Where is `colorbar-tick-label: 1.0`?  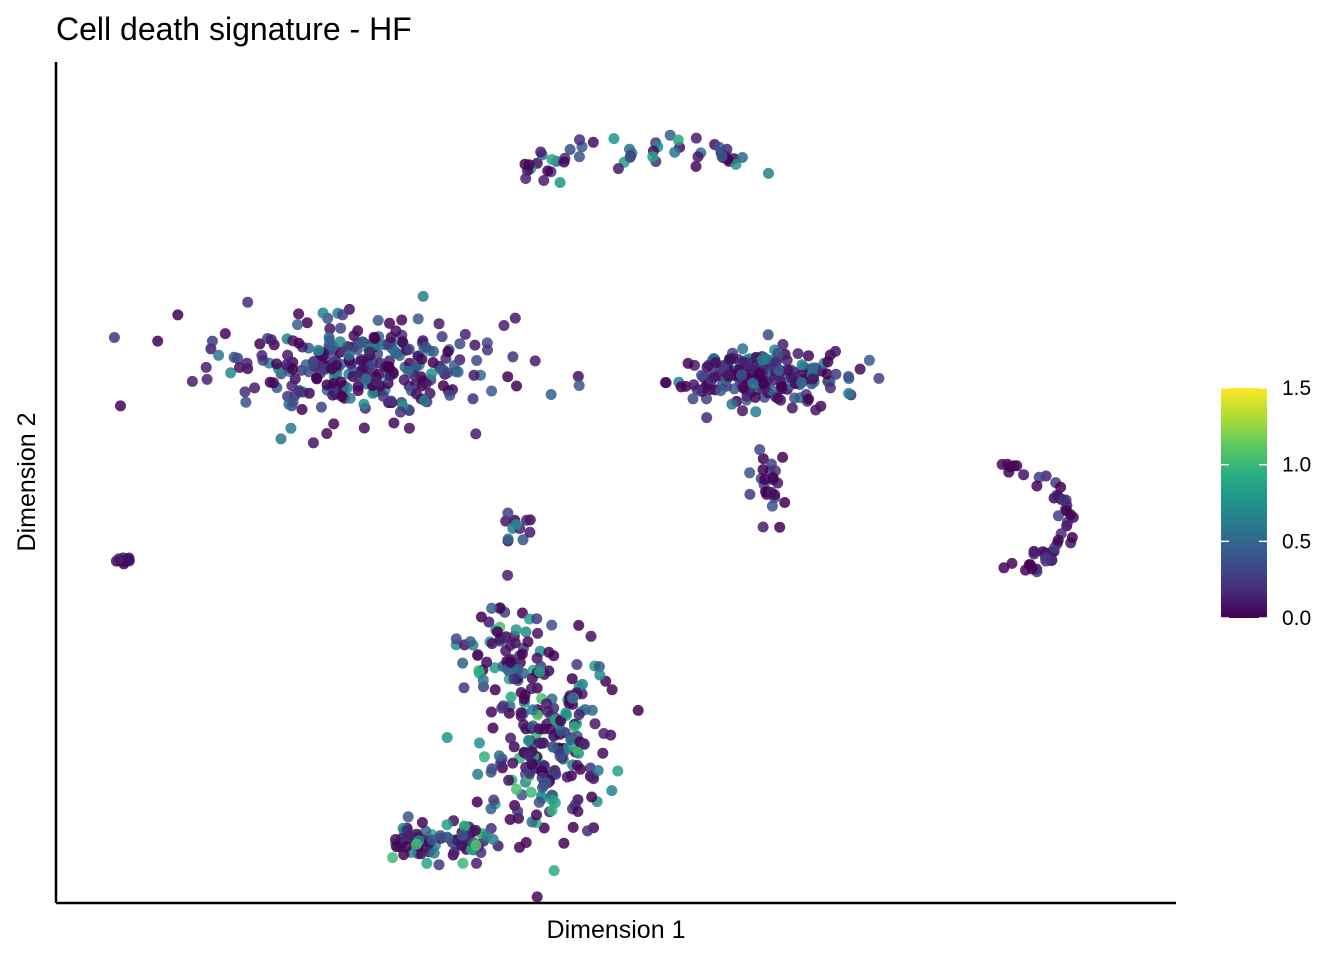 colorbar-tick-label: 1.0 is located at coordinates (1296, 465).